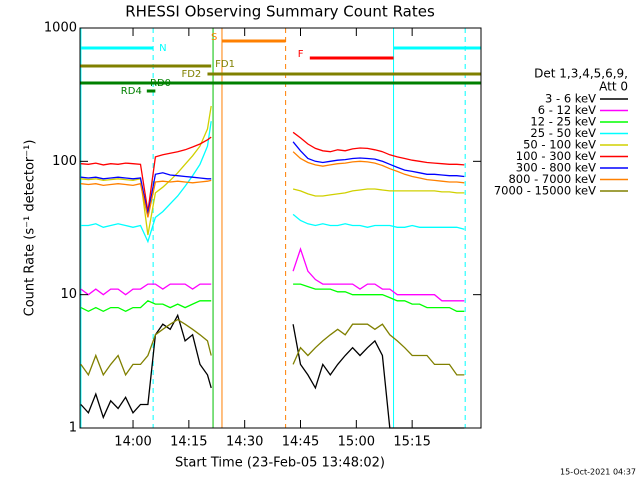 The width and height of the screenshot is (640, 480). Describe the element at coordinates (131, 91) in the screenshot. I see `interval-label: RD4` at that location.